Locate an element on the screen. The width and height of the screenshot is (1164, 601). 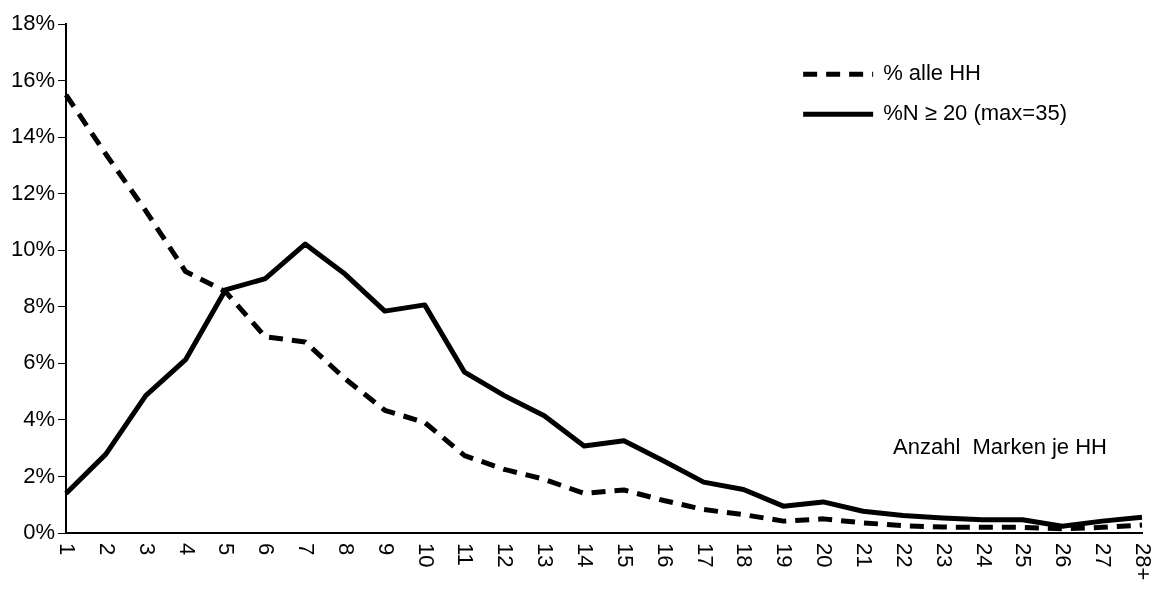
x-tick-label: 14 is located at coordinates (586, 555).